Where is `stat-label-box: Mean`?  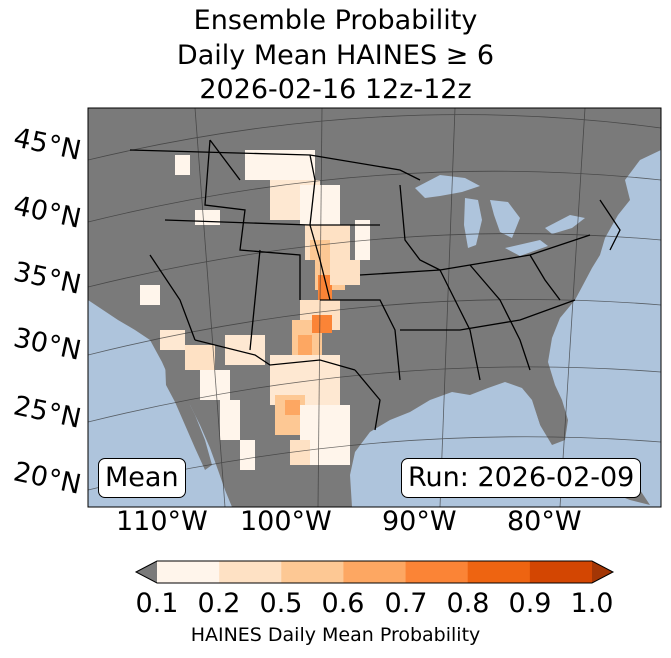
stat-label-box: Mean is located at coordinates (142, 478).